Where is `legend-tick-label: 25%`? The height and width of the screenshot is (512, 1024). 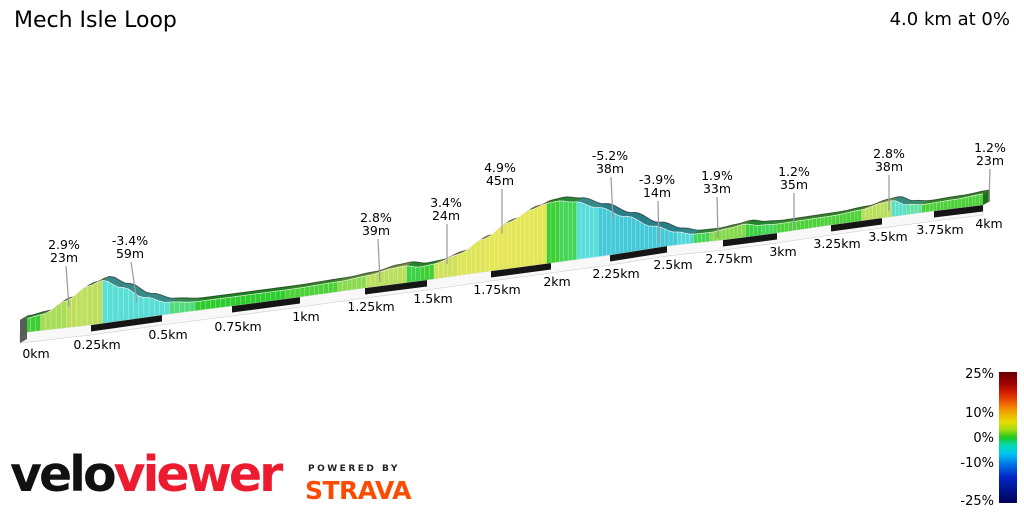
legend-tick-label: 25% is located at coordinates (979, 374).